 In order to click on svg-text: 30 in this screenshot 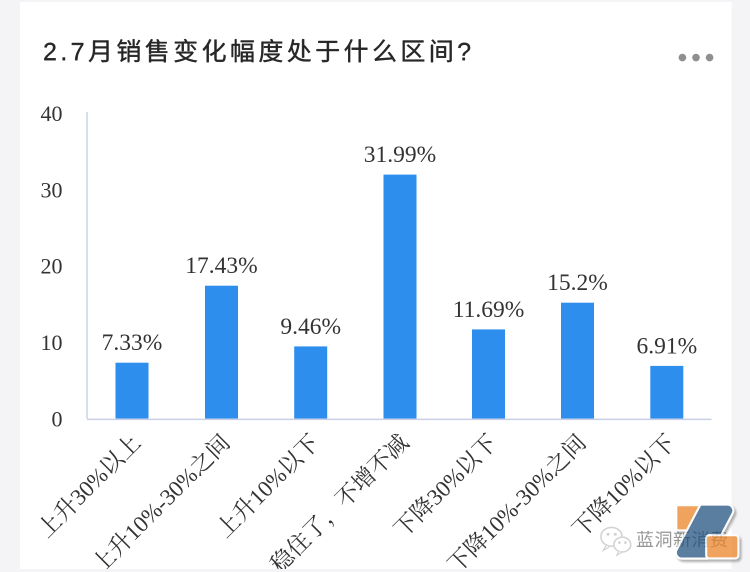, I will do `click(52, 189)`.